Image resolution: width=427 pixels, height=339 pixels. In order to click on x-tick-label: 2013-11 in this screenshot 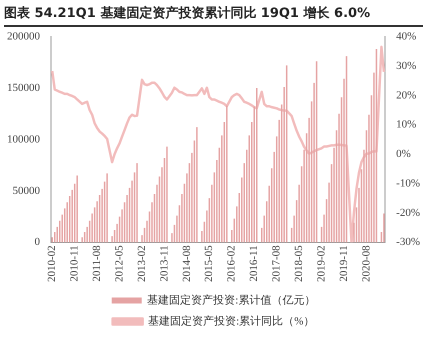, I will do `click(164, 263)`.